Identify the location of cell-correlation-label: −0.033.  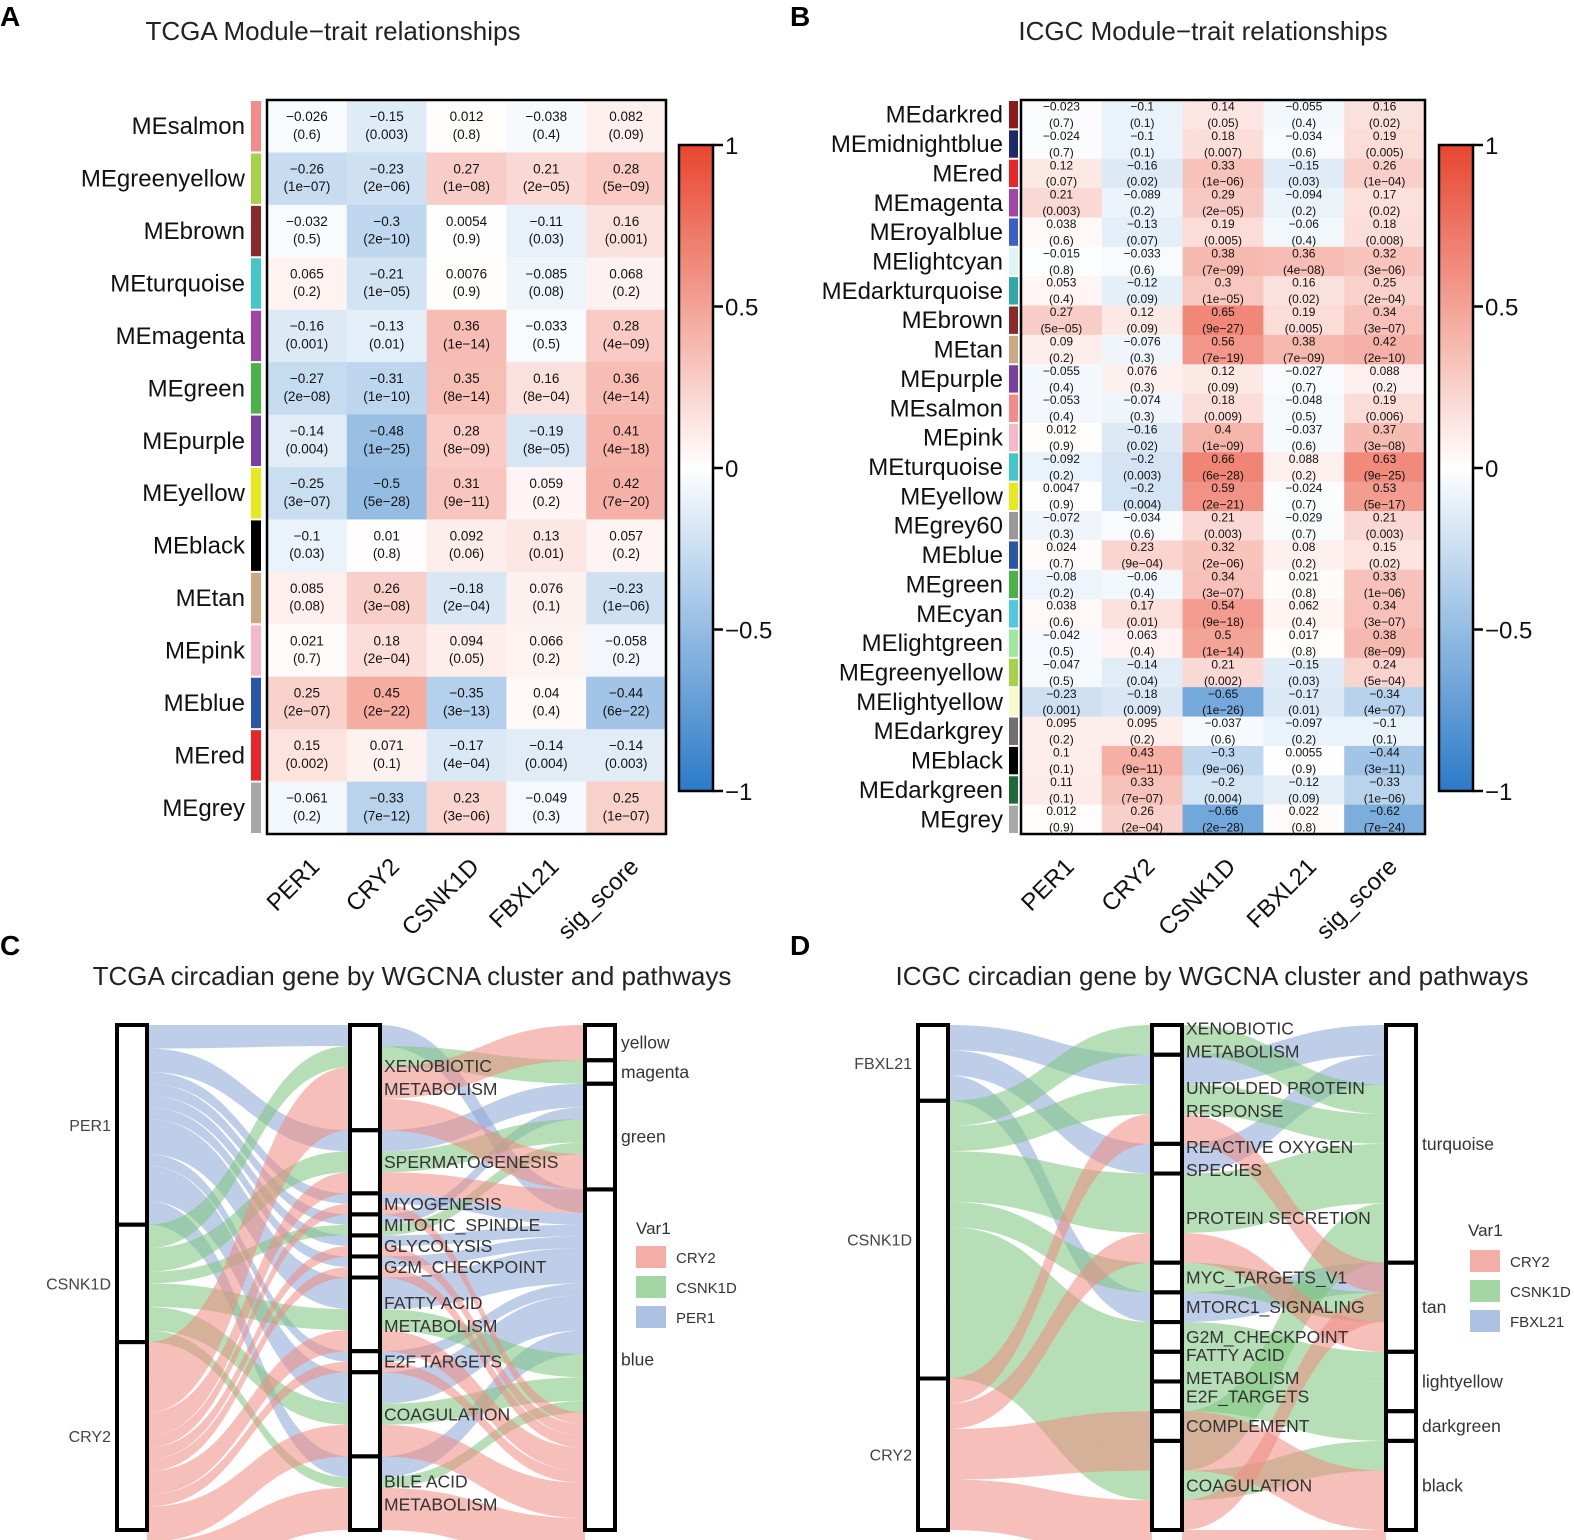
(1142, 253).